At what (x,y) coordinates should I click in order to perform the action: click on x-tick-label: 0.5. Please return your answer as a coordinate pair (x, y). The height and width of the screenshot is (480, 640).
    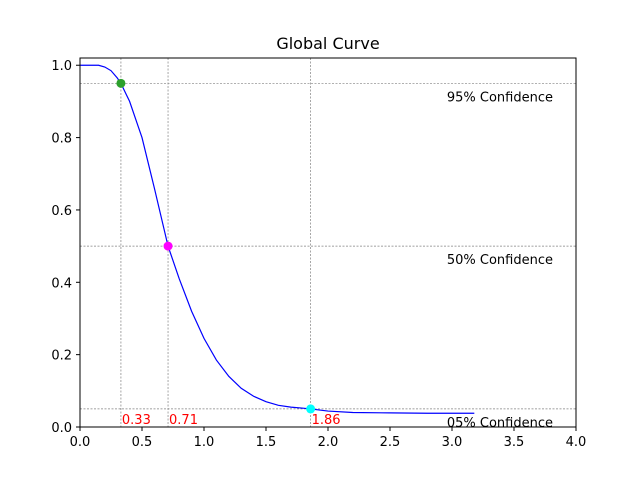
    Looking at the image, I should click on (142, 442).